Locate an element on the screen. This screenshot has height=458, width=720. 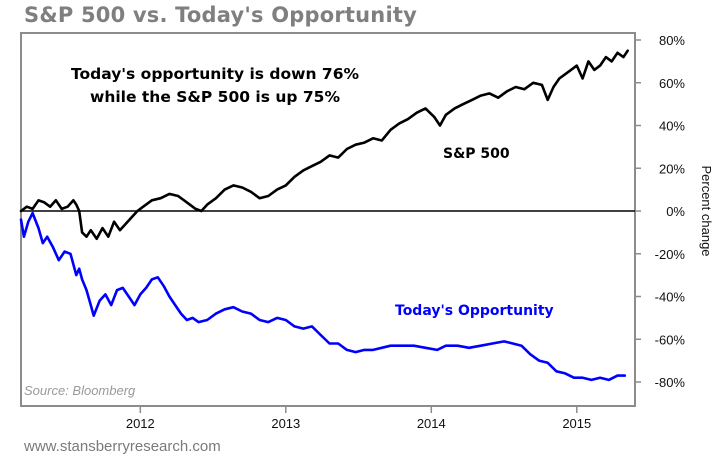
chart-title: S&P 500 vs. Today's Opportunity is located at coordinates (220, 15).